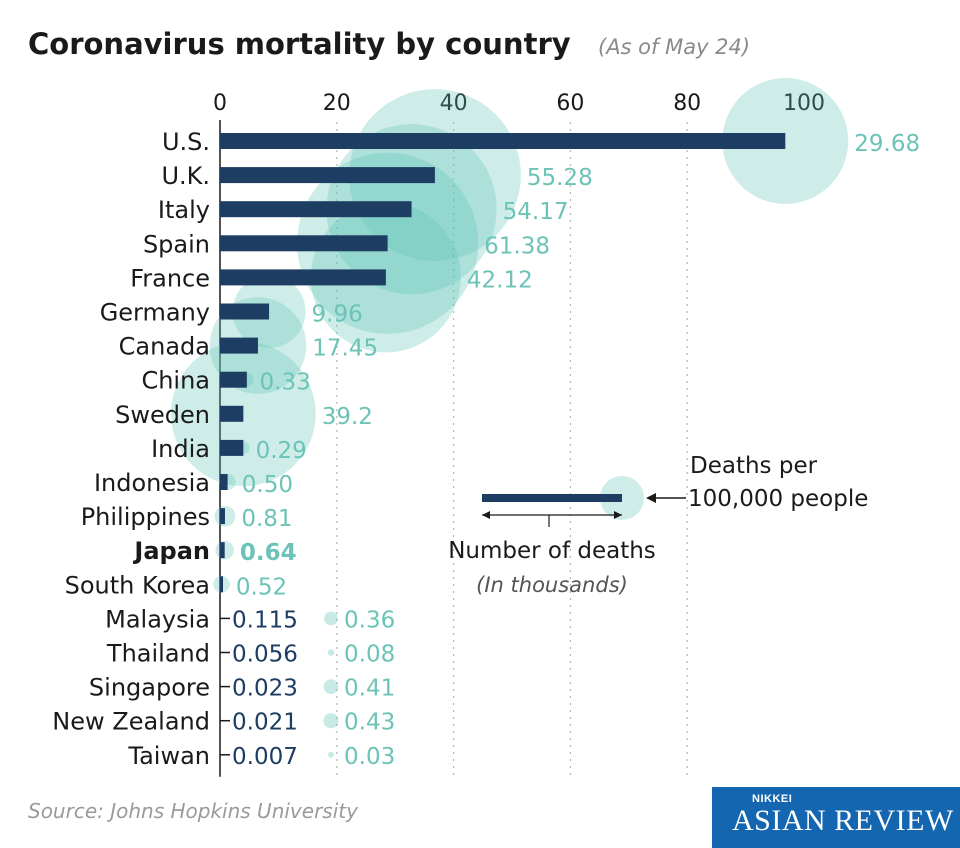  I want to click on per100k-label: 0.03, so click(369, 757).